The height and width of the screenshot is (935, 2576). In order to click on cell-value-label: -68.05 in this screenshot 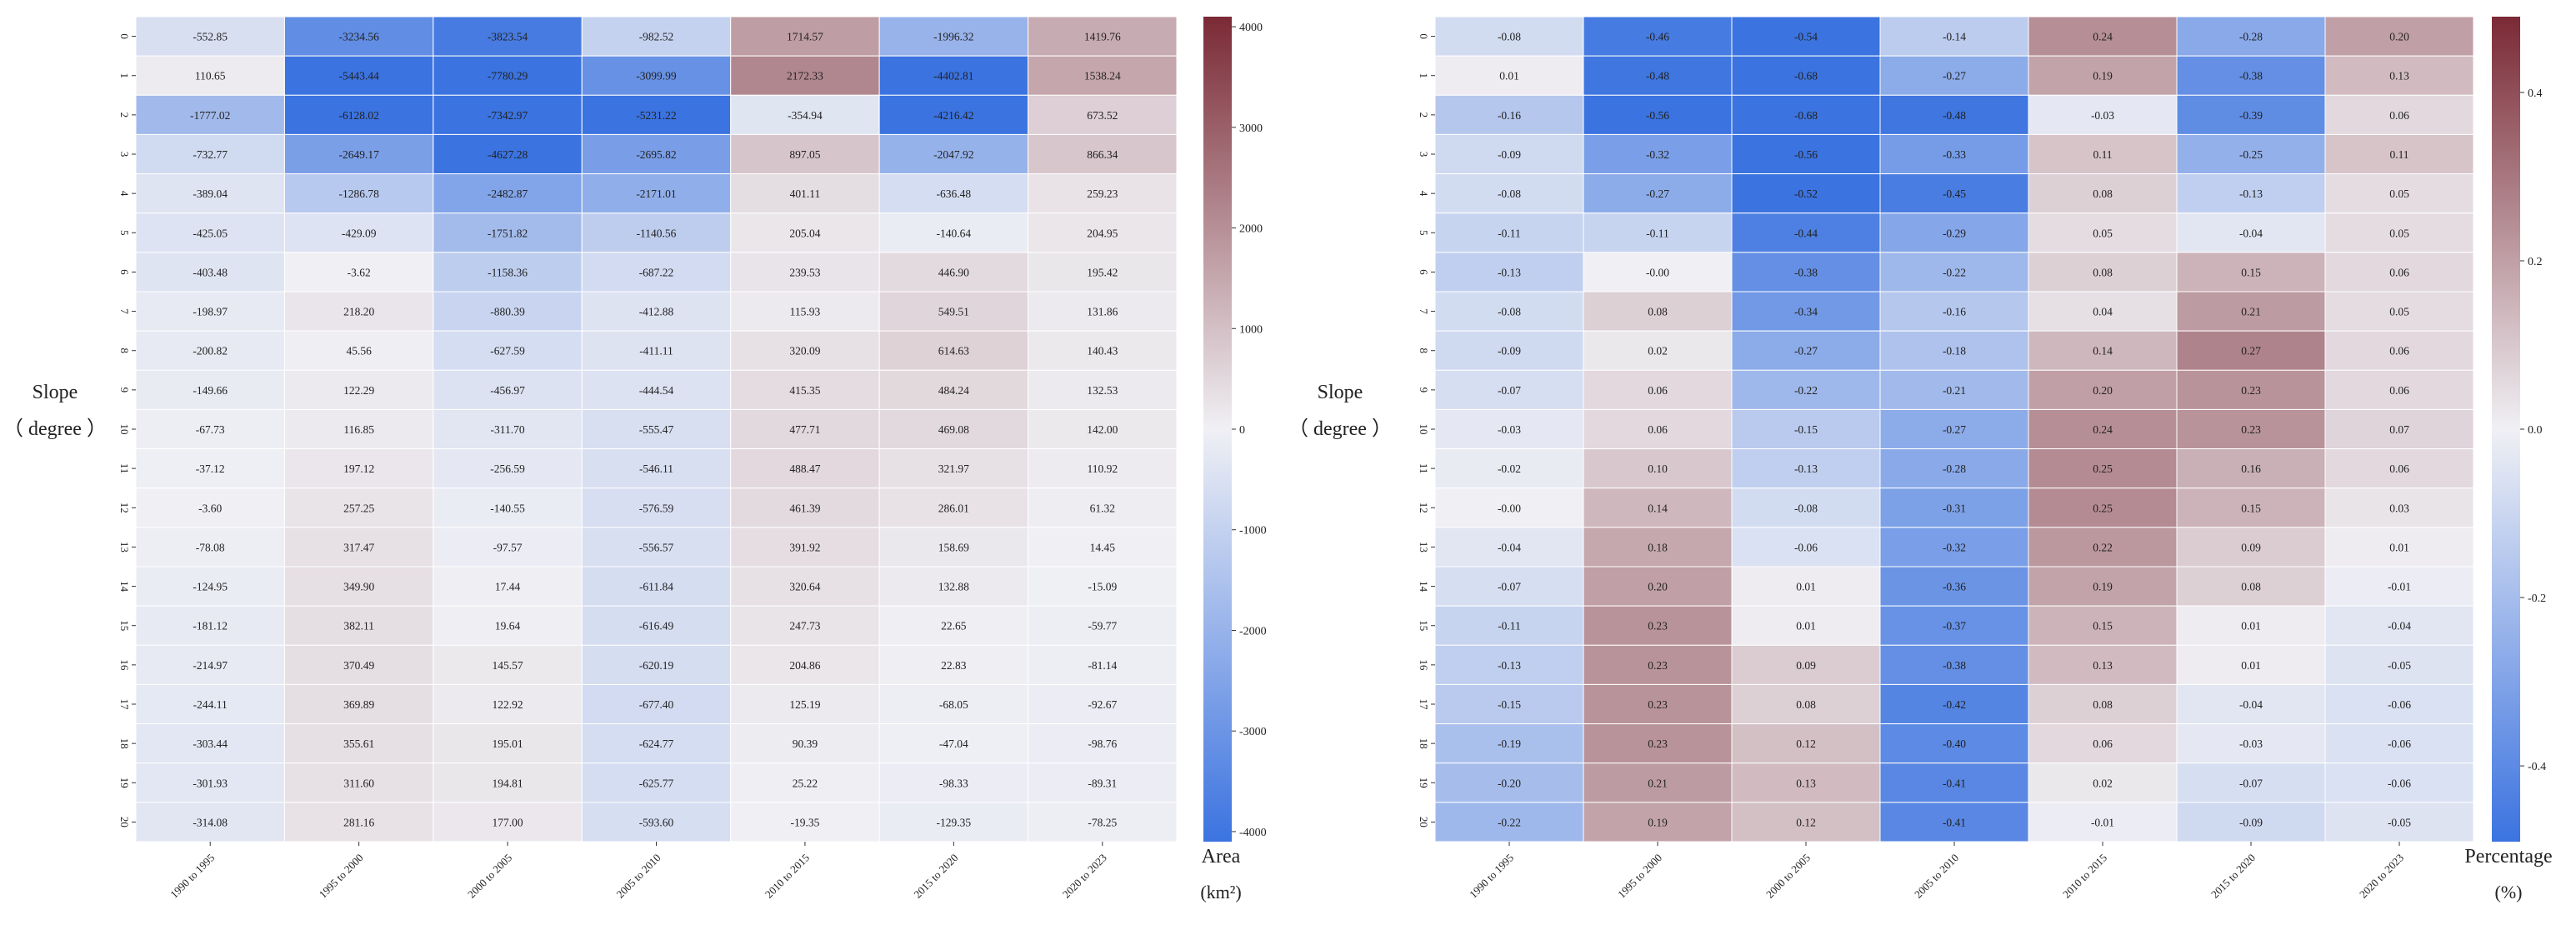, I will do `click(954, 704)`.